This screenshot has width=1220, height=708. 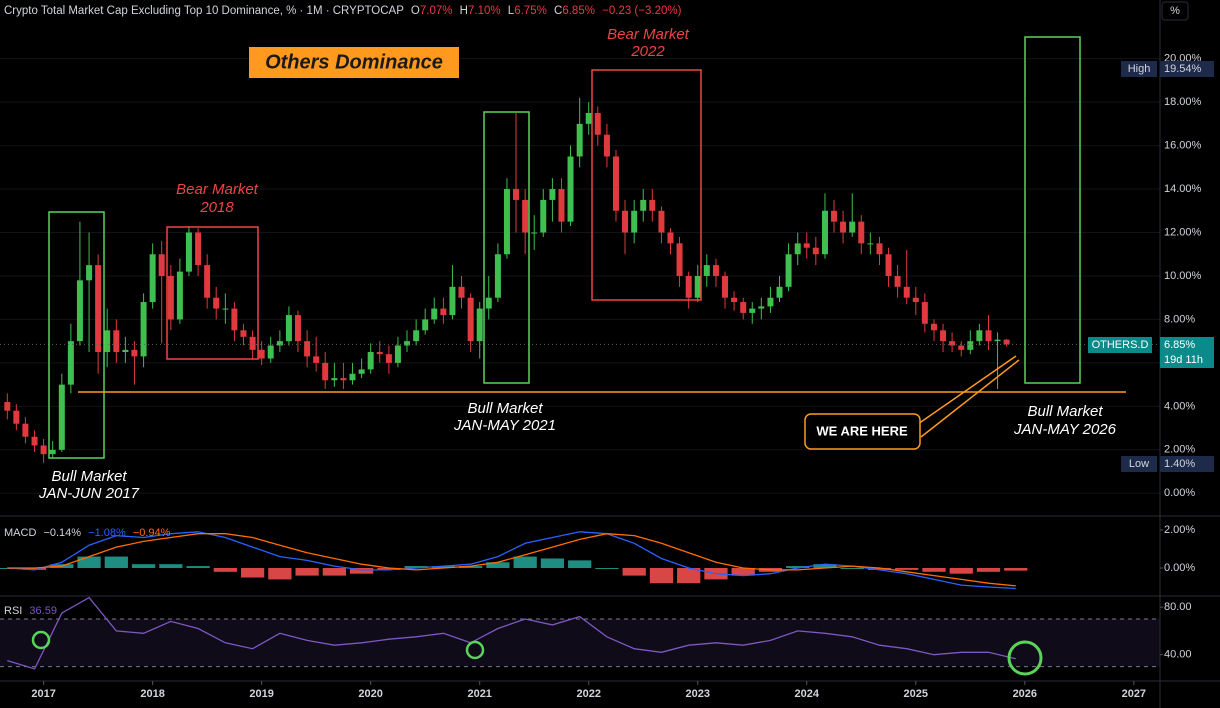 I want to click on y-tick-label: 10.00%, so click(x=1183, y=276).